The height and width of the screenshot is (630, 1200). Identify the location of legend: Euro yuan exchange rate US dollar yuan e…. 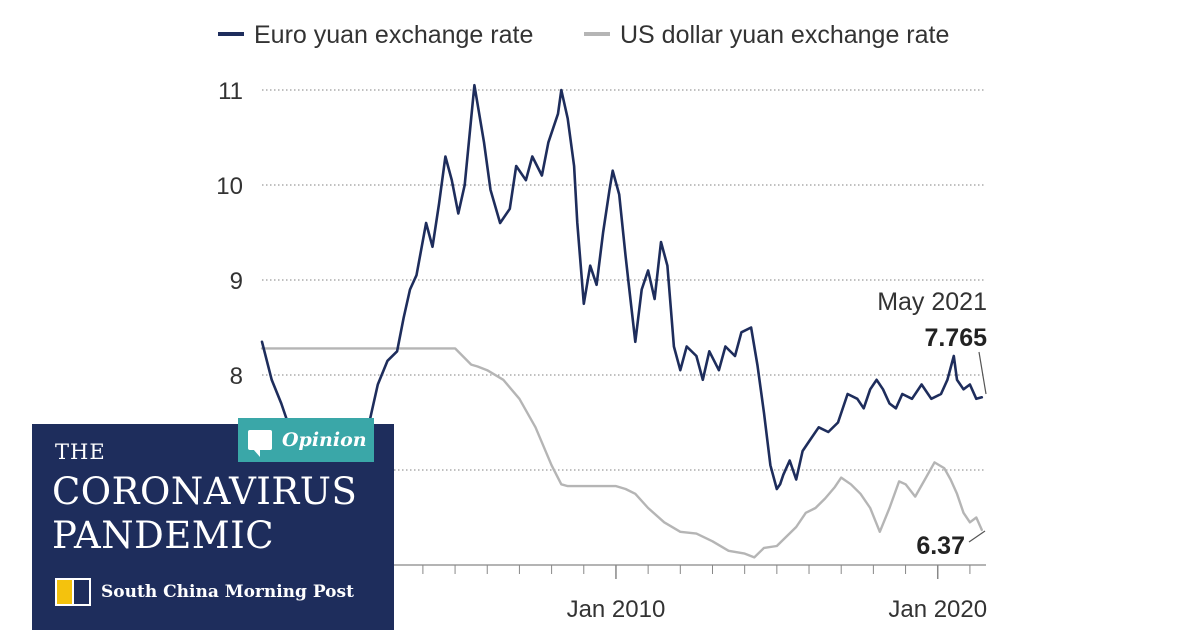
(583, 35).